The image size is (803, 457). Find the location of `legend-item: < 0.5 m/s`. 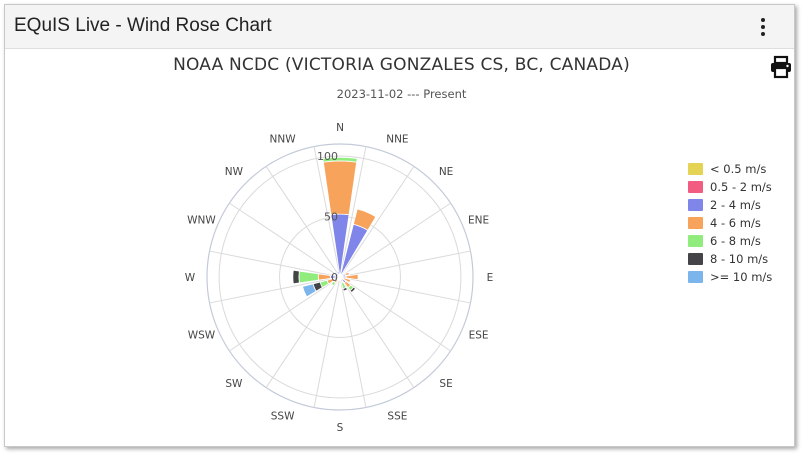

legend-item: < 0.5 m/s is located at coordinates (730, 169).